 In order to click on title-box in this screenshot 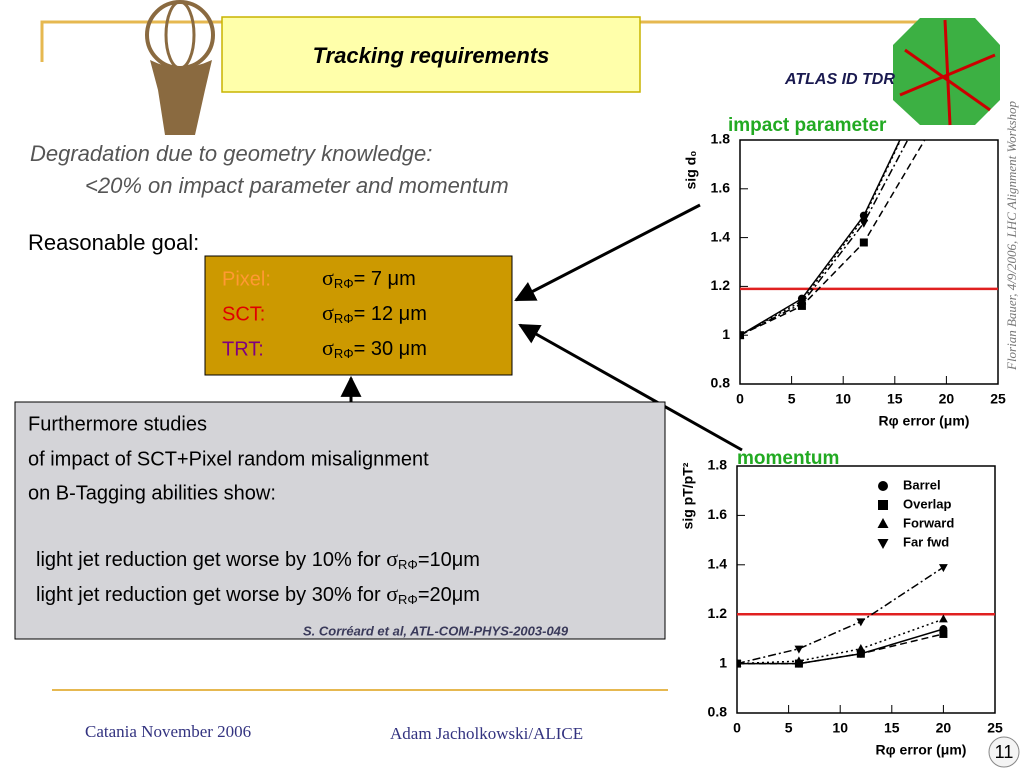, I will do `click(431, 54)`.